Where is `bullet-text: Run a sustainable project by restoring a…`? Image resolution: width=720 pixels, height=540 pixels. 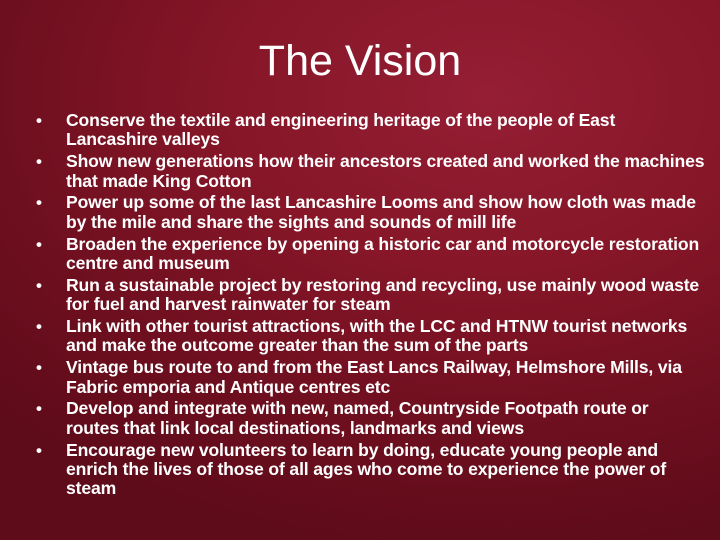
bullet-text: Run a sustainable project by restoring a… is located at coordinates (383, 294).